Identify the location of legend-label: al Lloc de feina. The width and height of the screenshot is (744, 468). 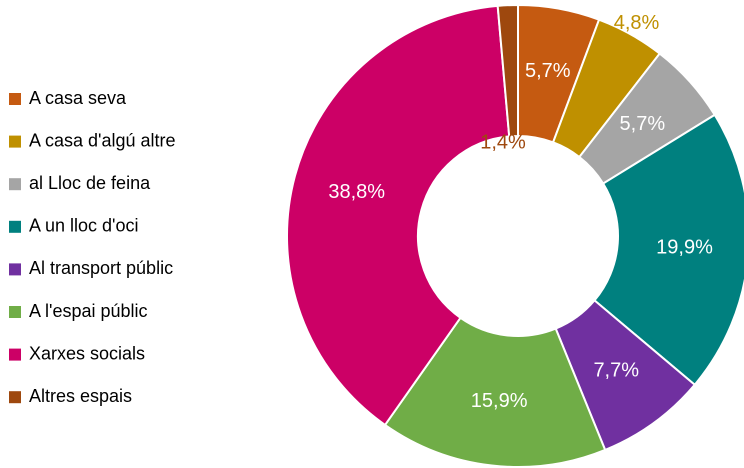
(90, 183).